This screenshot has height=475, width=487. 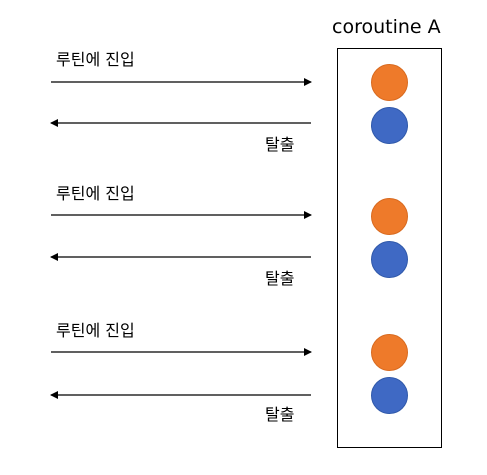 What do you see at coordinates (386, 27) in the screenshot?
I see `coroutine-title: coroutine A` at bounding box center [386, 27].